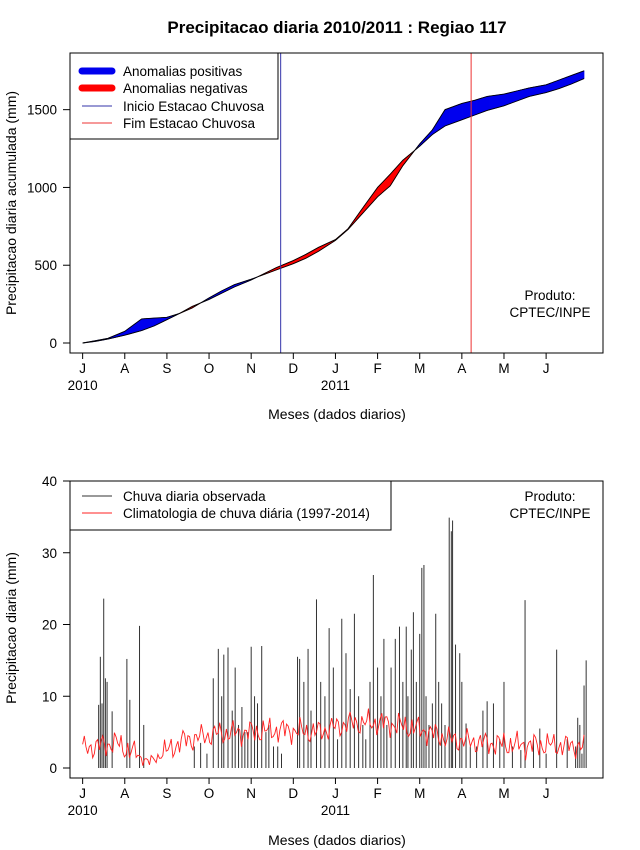 This screenshot has width=640, height=850. I want to click on cumulative-y-axis: 0 500 1000 1500, so click(49, 227).